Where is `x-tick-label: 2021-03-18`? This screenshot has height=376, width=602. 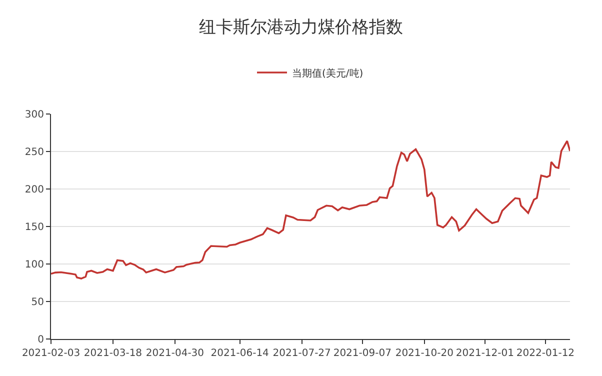 x-tick-label: 2021-03-18 is located at coordinates (113, 353).